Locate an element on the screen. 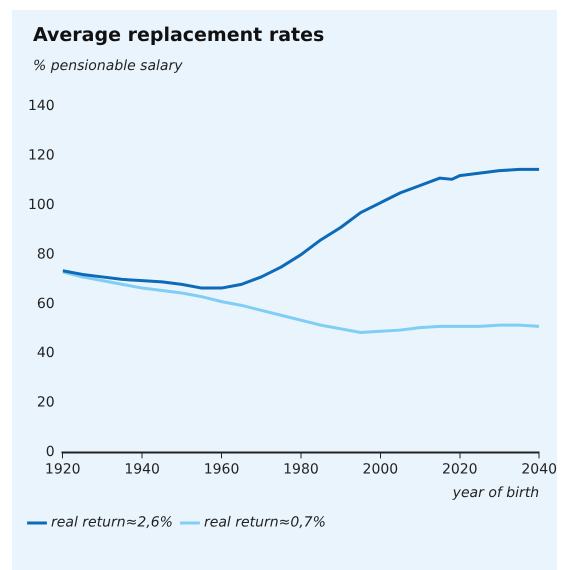  y-tick-label: 140 is located at coordinates (41, 106).